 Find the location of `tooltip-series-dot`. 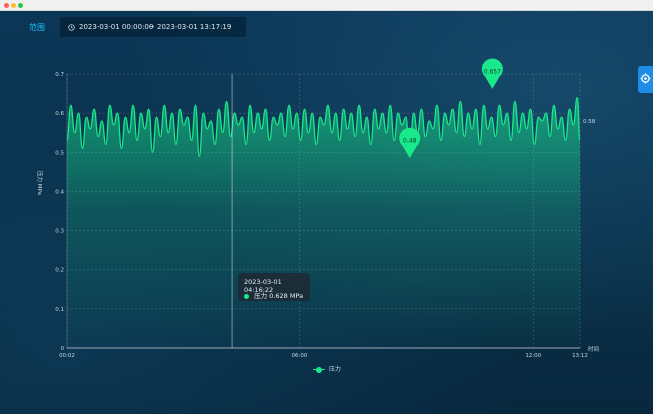

tooltip-series-dot is located at coordinates (246, 296).